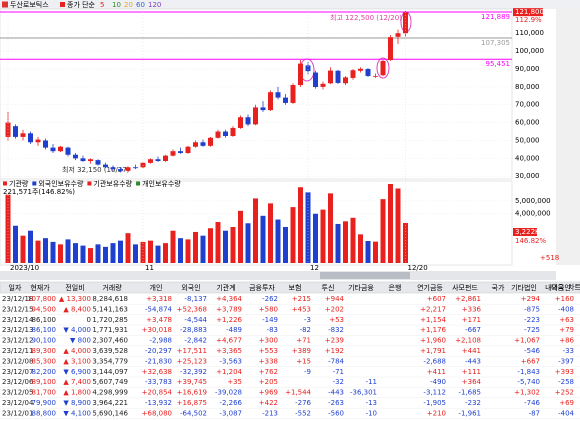 The width and height of the screenshot is (580, 421). Describe the element at coordinates (564, 372) in the screenshot. I see `table-cell: +393` at that location.